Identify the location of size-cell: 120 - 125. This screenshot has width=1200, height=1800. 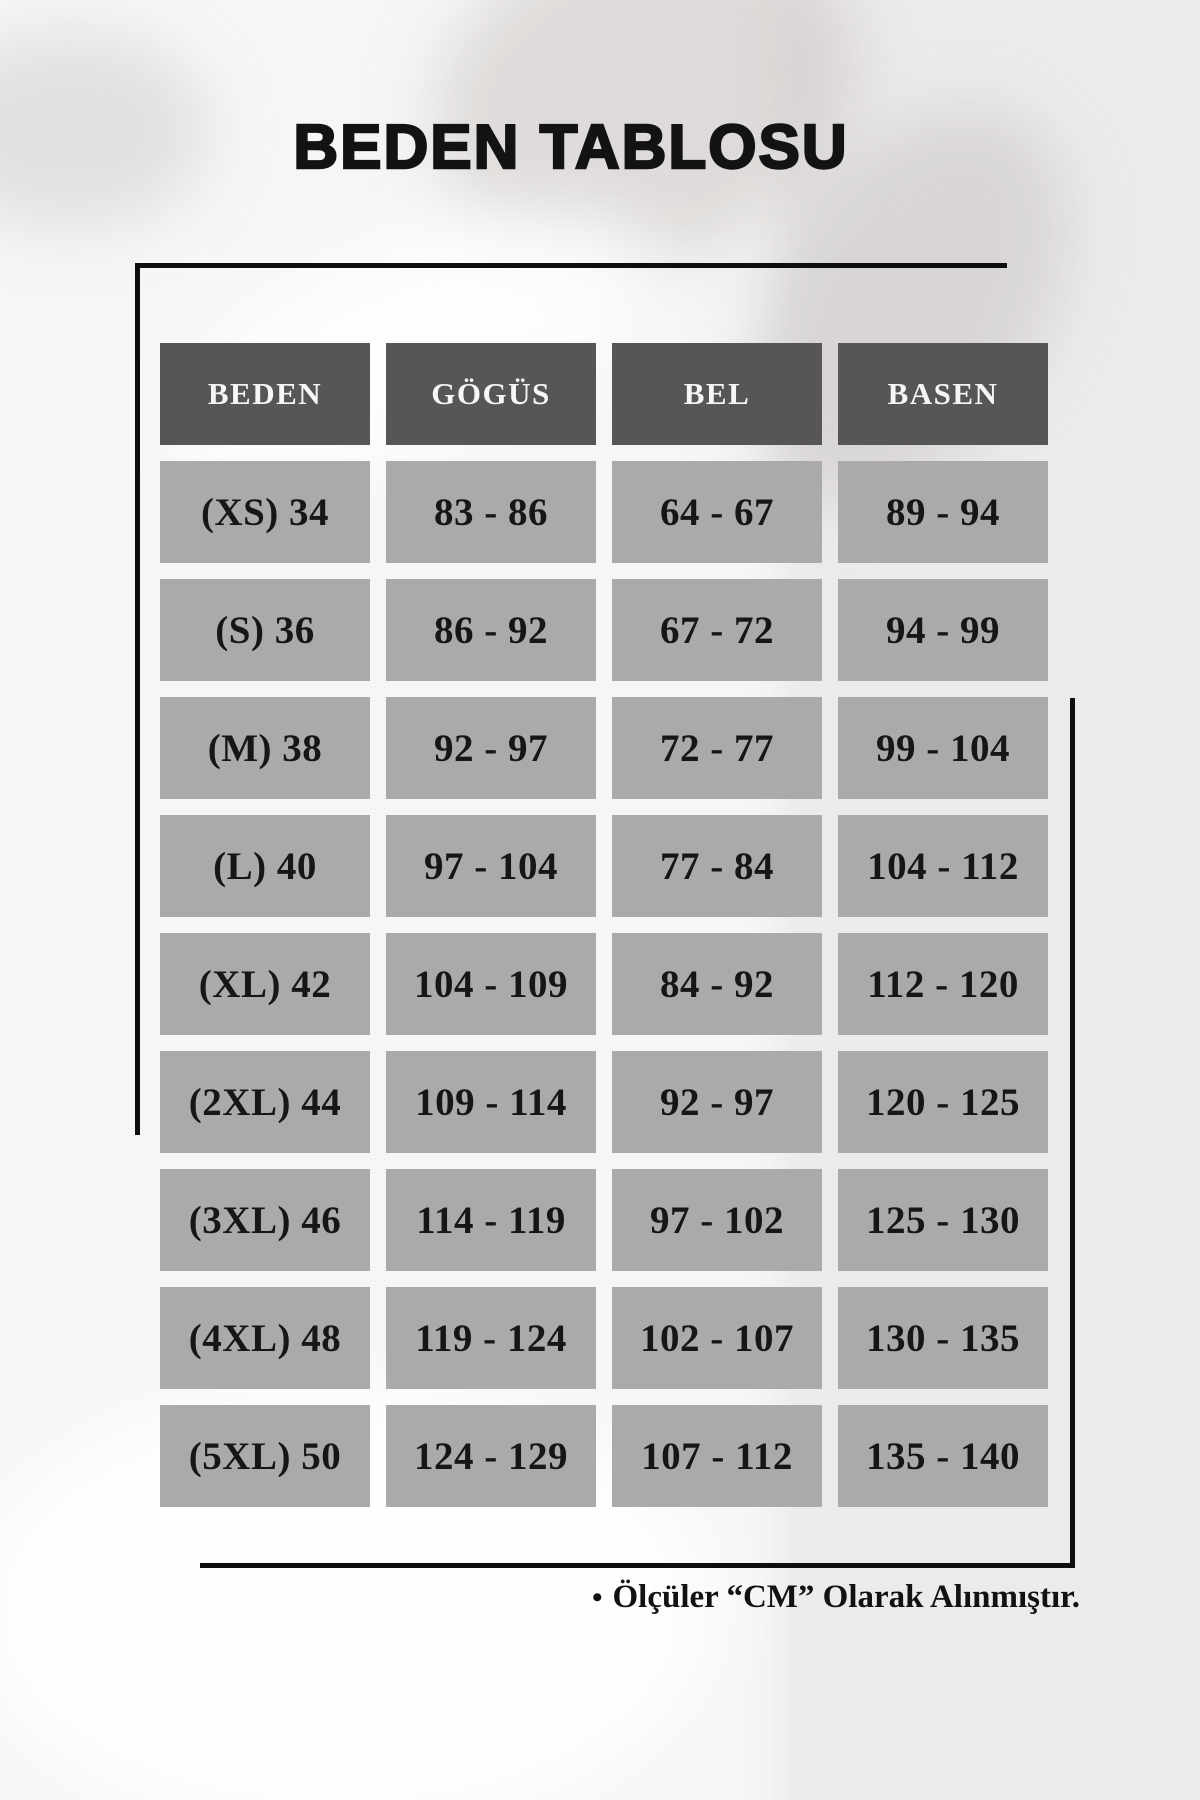
(943, 1102).